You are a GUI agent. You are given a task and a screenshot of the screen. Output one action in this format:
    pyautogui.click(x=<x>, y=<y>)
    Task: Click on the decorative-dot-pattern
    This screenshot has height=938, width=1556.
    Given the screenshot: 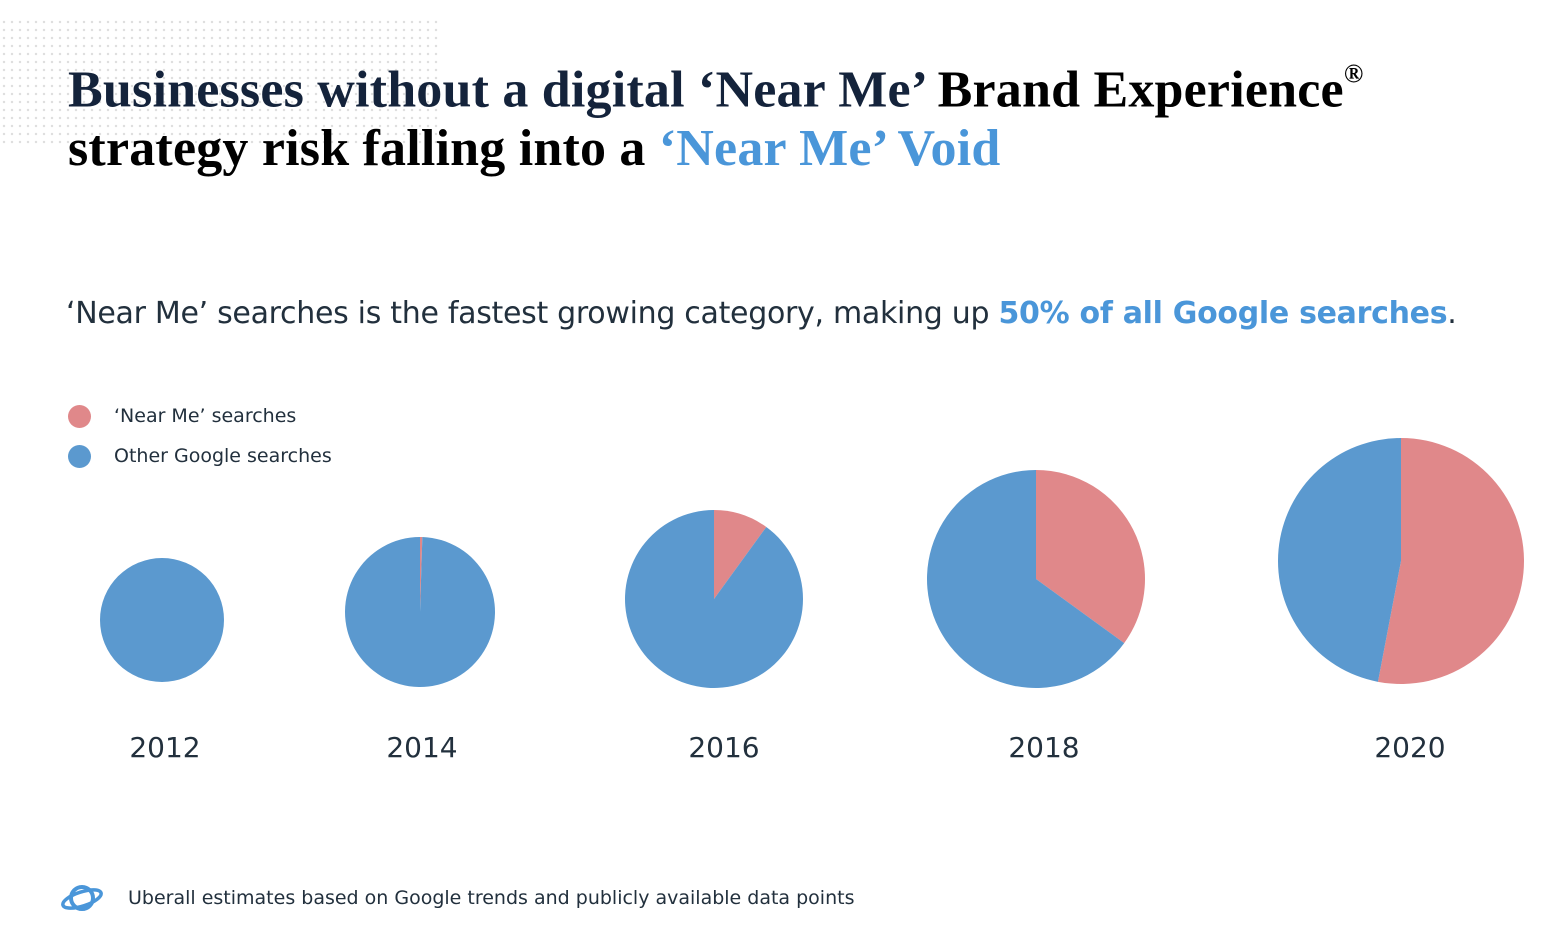 What is the action you would take?
    pyautogui.click(x=220, y=83)
    